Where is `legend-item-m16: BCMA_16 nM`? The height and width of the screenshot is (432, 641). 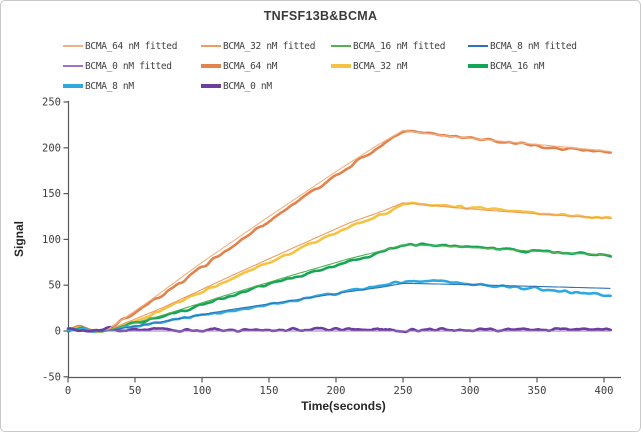
legend-item-m16: BCMA_16 nM is located at coordinates (548, 66).